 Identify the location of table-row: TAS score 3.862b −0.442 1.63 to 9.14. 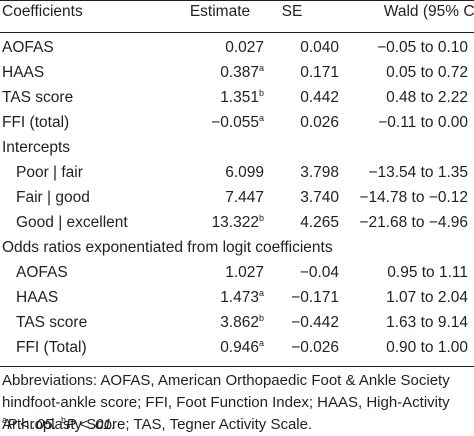
(237, 323).